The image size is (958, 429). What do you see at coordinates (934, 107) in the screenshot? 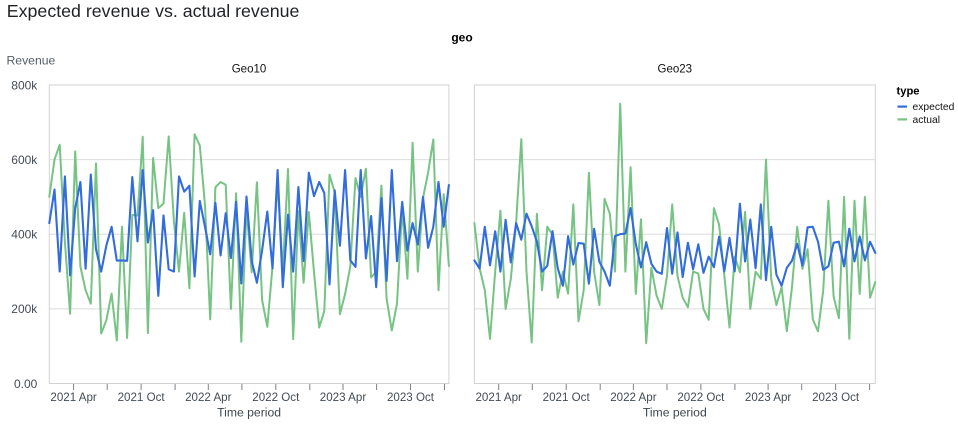
I see `svg-text: expected` at bounding box center [934, 107].